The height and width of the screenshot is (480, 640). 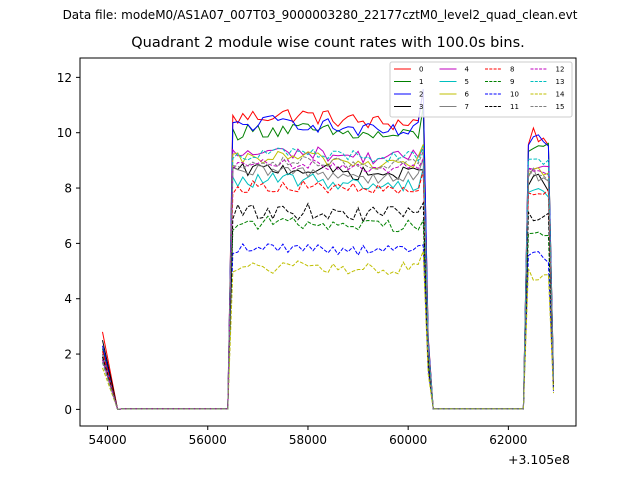 I want to click on legend-label: 6, so click(x=467, y=95).